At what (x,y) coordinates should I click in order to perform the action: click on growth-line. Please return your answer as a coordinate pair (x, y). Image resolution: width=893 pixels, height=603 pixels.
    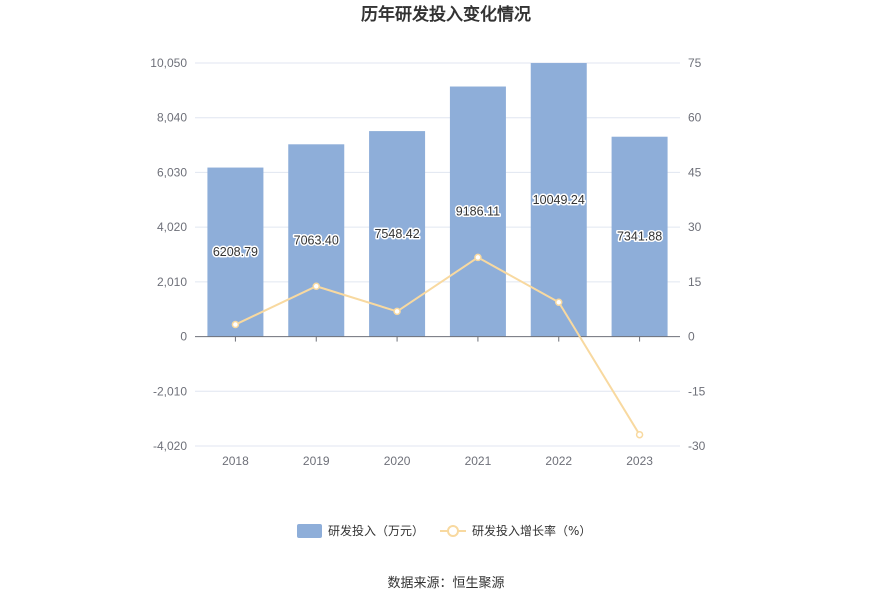
    Looking at the image, I should click on (437, 346).